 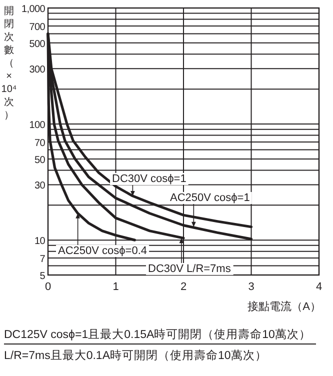 What do you see at coordinates (157, 334) in the screenshot?
I see `text: DC125V cosϕ=1且最大0.15A時可開閉（使用壽命10萬次）` at bounding box center [157, 334].